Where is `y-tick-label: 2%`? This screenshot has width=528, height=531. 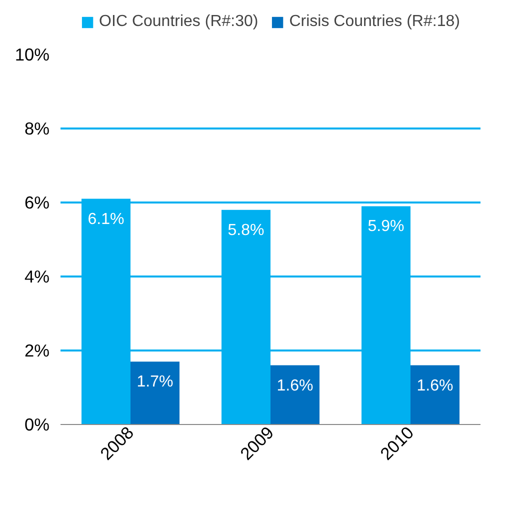
y-tick-label: 2% is located at coordinates (37, 350).